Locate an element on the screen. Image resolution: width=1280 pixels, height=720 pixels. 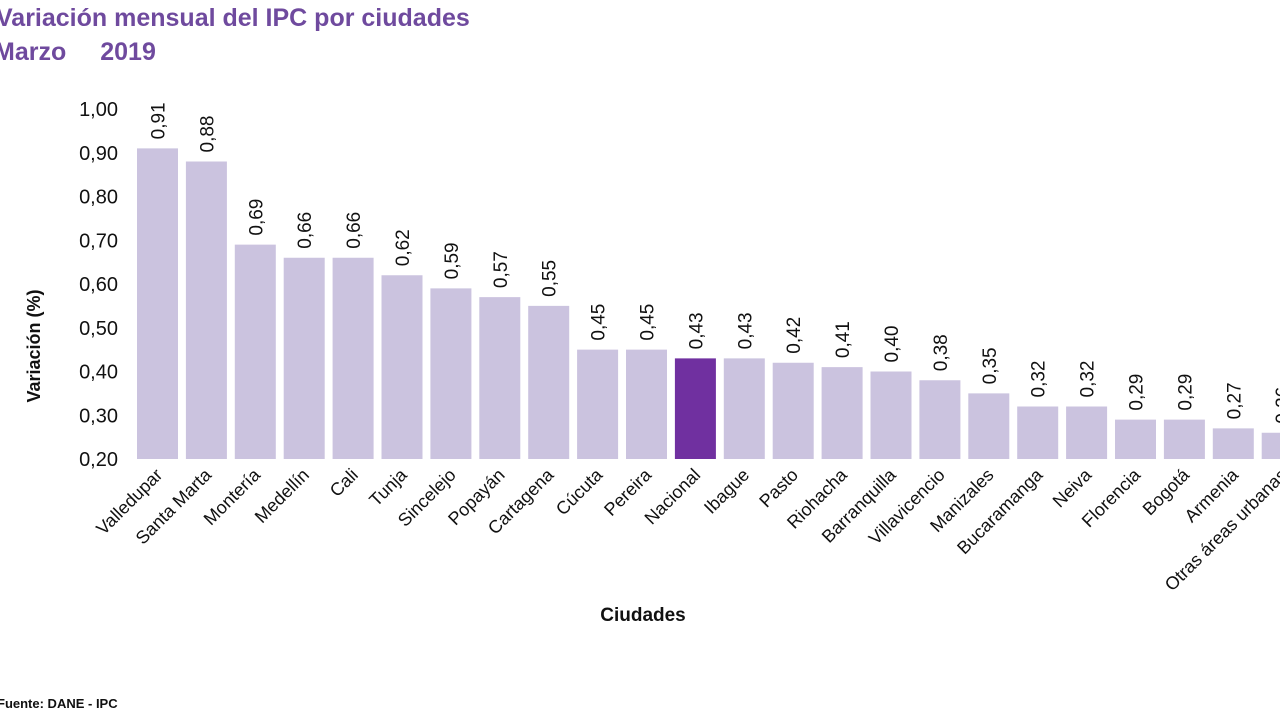
category-label: Cúcuta is located at coordinates (579, 491).